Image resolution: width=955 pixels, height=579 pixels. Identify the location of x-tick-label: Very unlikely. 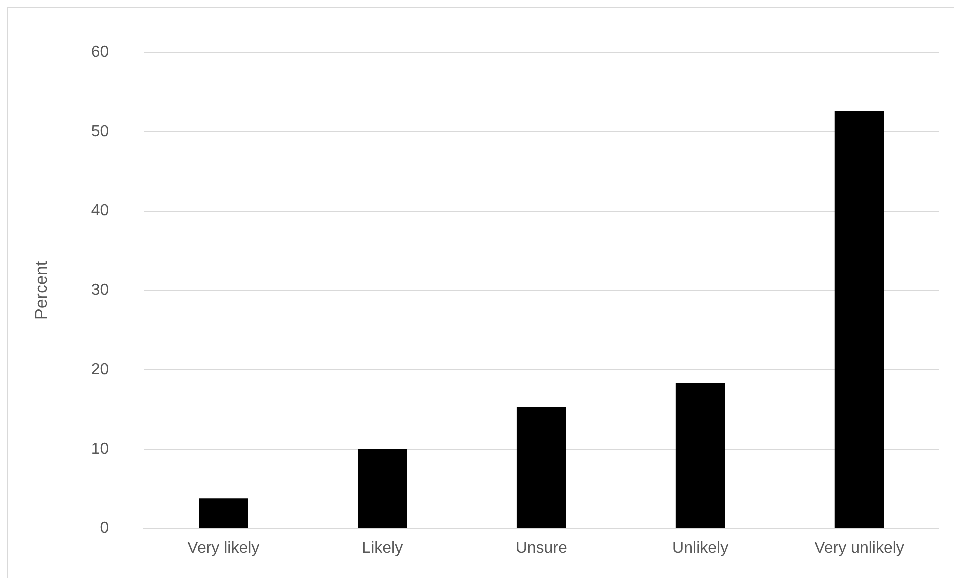
(859, 548).